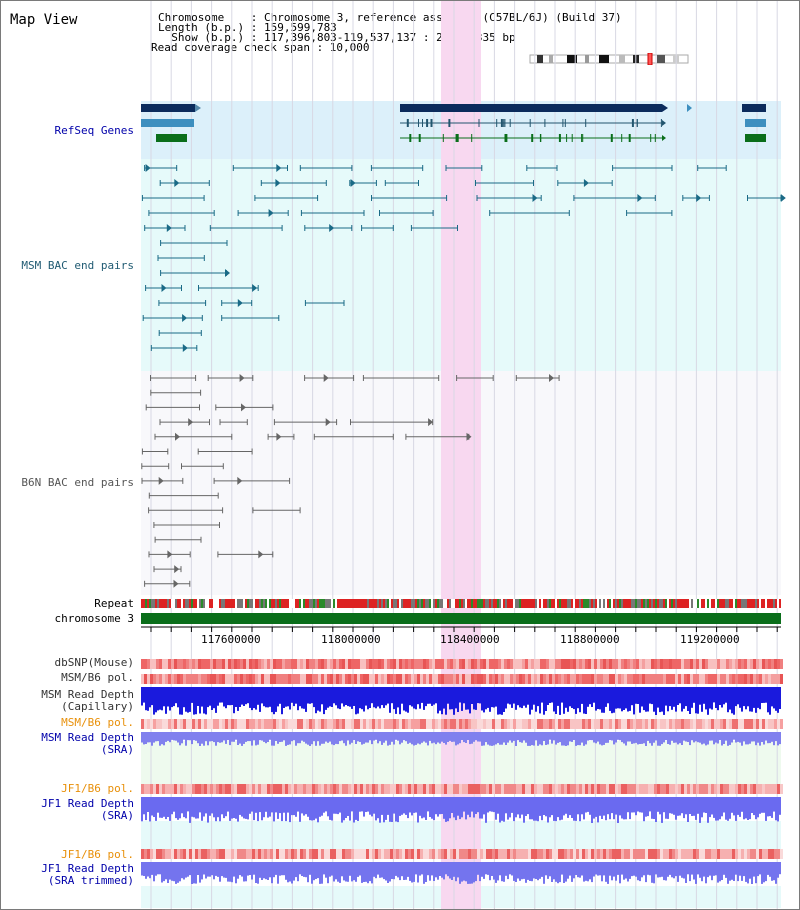  I want to click on track-label-refseq-genes: RefSeq Genes, so click(94, 130).